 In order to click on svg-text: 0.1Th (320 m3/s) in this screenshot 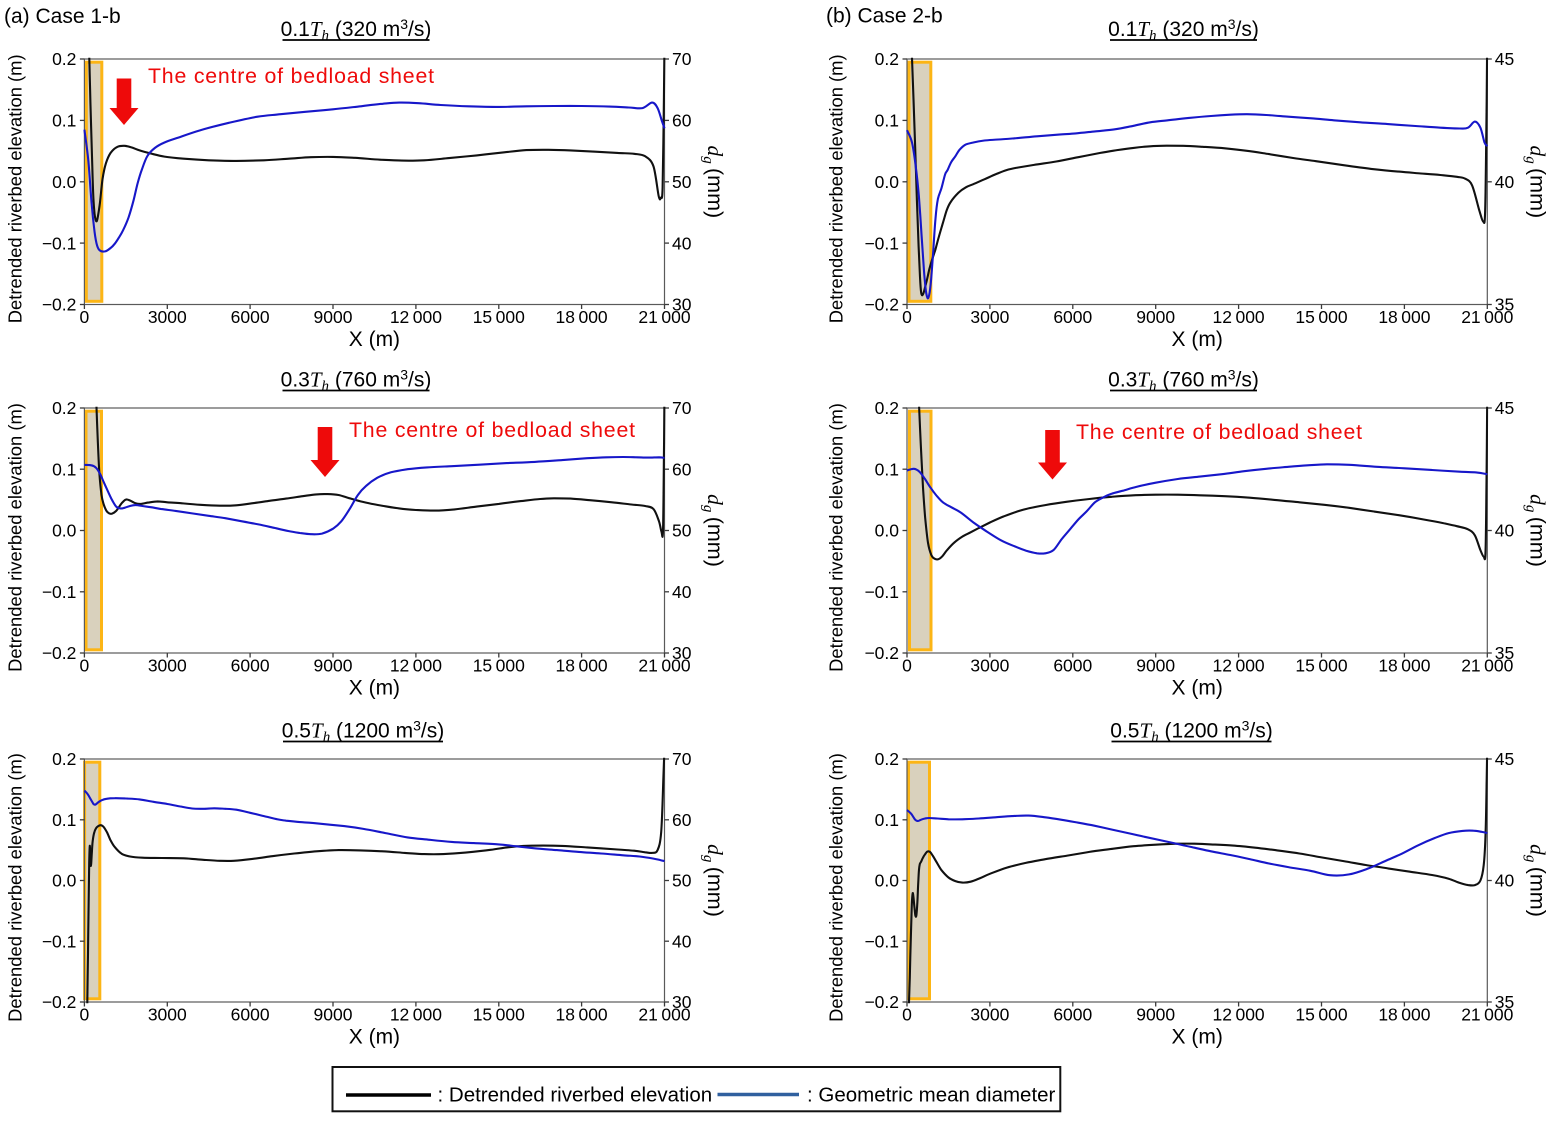, I will do `click(356, 30)`.